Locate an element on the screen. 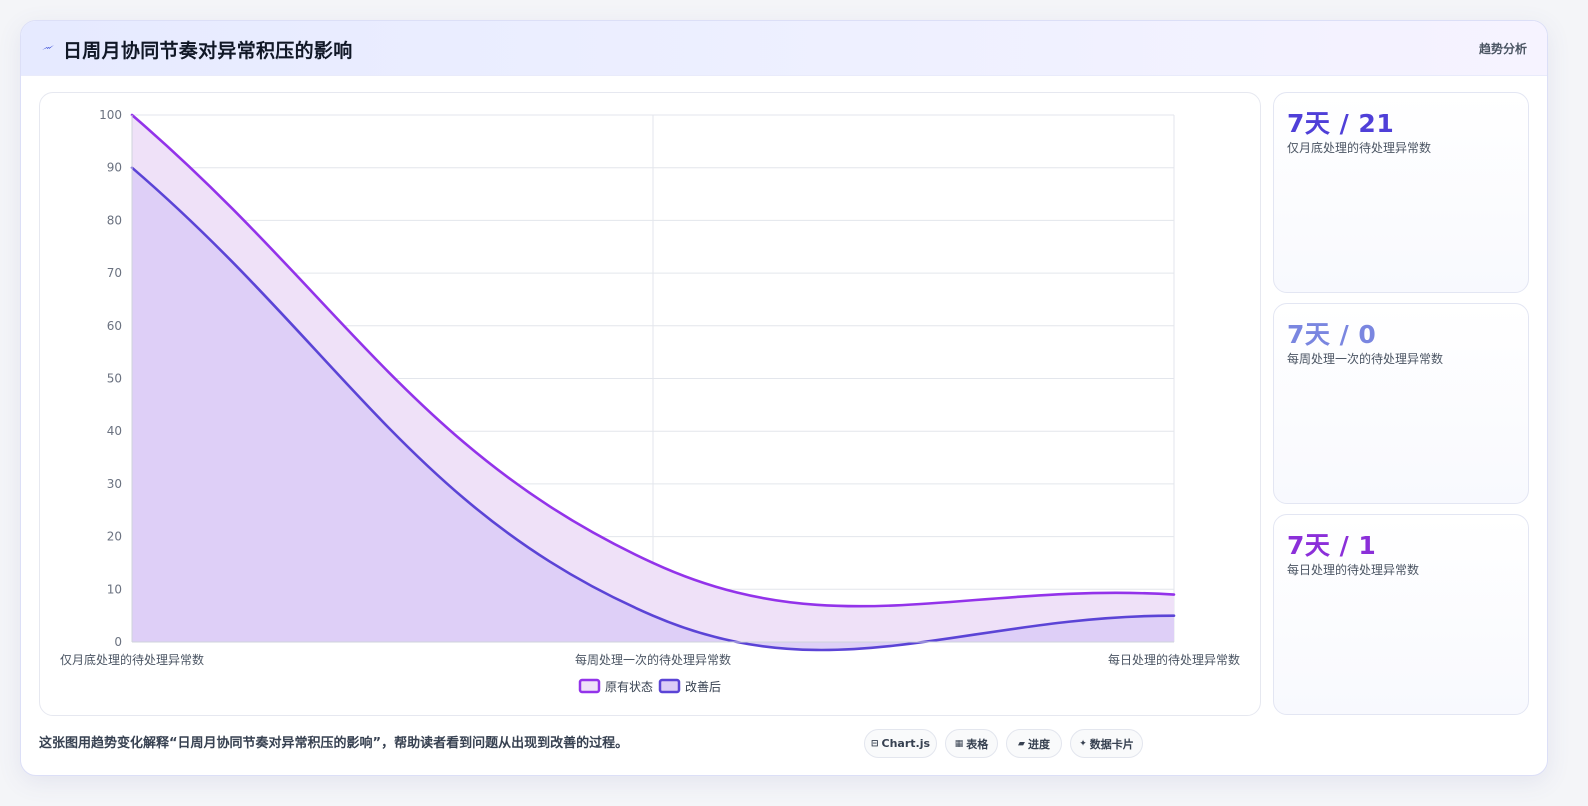 This screenshot has width=1588, height=806. y-tick-label: 10 is located at coordinates (114, 589).